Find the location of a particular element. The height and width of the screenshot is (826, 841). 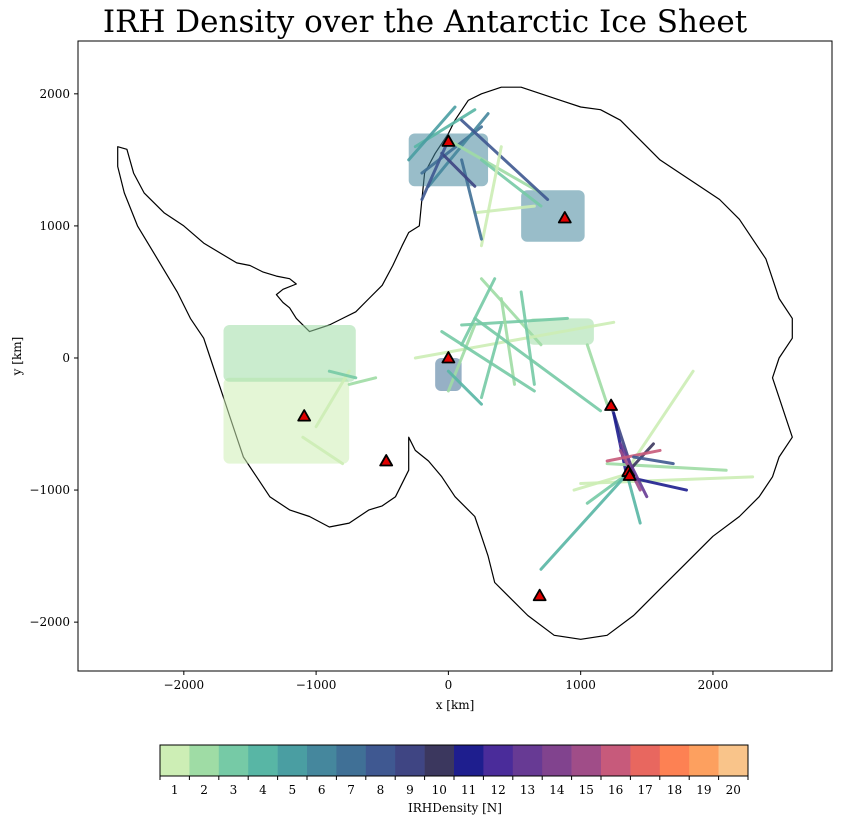

colorbar-tick-label: 8 is located at coordinates (381, 790).